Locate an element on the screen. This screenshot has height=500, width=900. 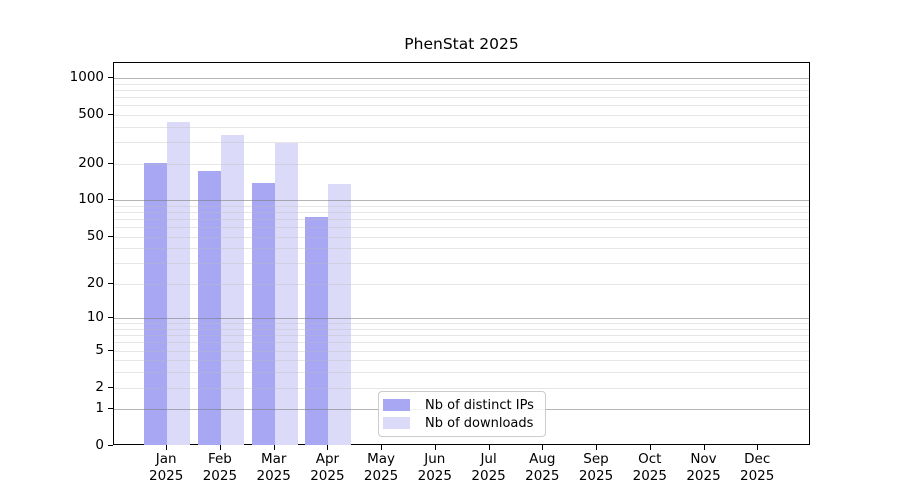
bar-distinct-ips-mar is located at coordinates (263, 313).